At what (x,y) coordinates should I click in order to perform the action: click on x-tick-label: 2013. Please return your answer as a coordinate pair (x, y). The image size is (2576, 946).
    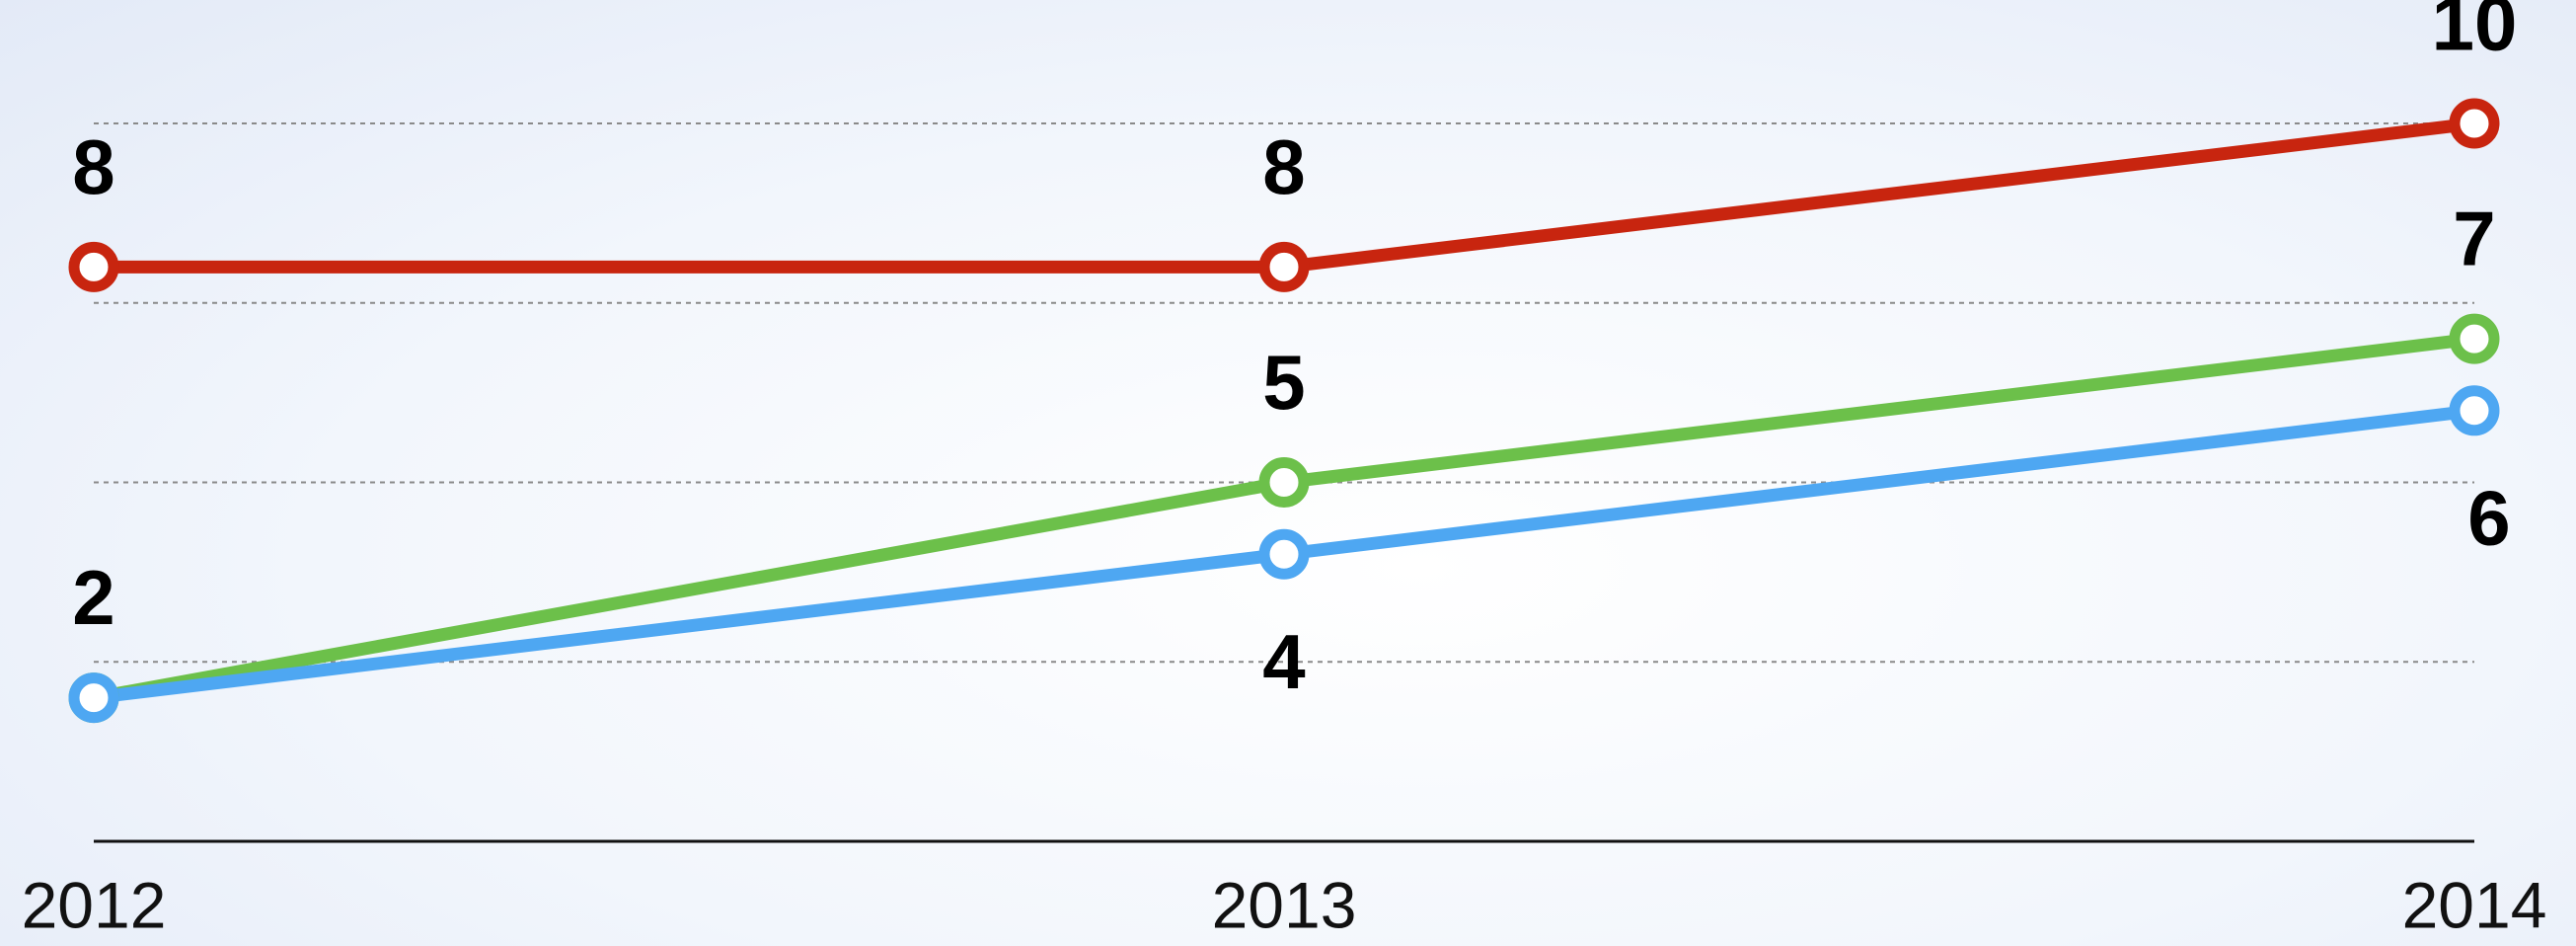
    Looking at the image, I should click on (1284, 904).